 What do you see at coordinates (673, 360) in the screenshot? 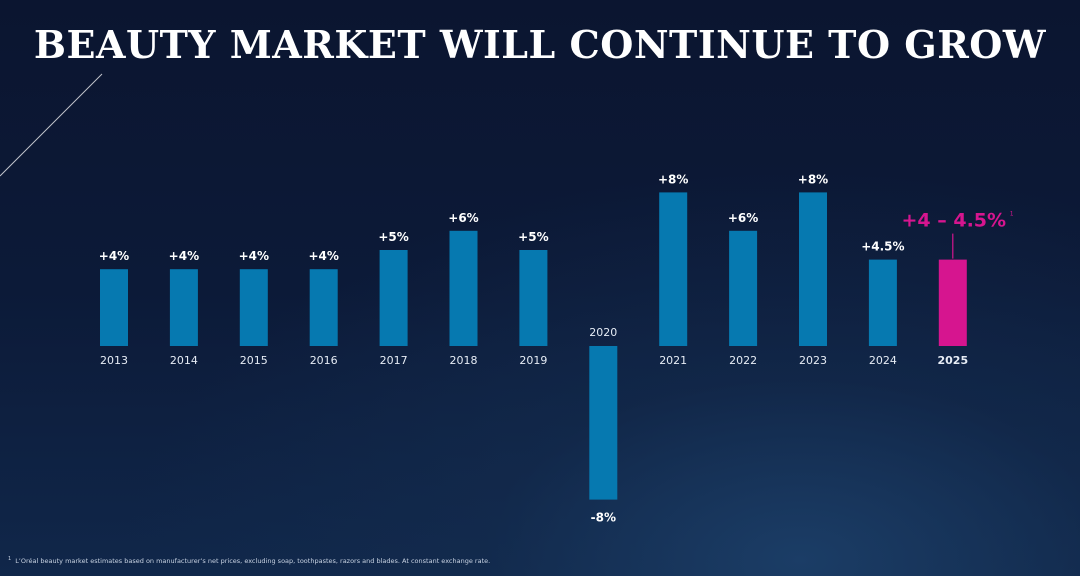
I see `category-label-2021: 2021` at bounding box center [673, 360].